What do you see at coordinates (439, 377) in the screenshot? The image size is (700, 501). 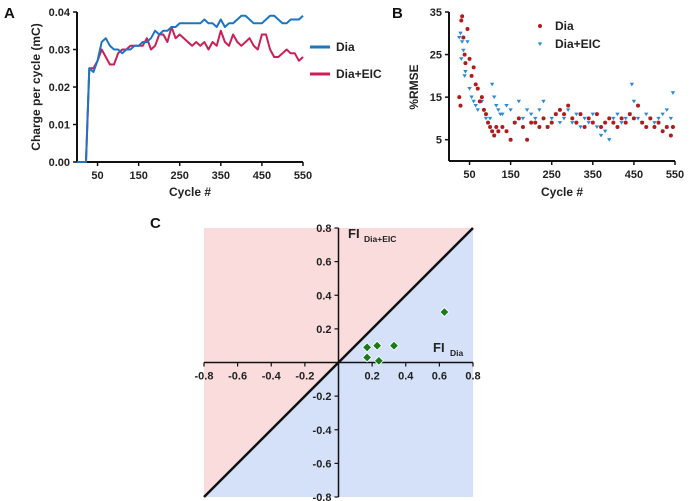 I see `c-x-tick-label: 0.6` at bounding box center [439, 377].